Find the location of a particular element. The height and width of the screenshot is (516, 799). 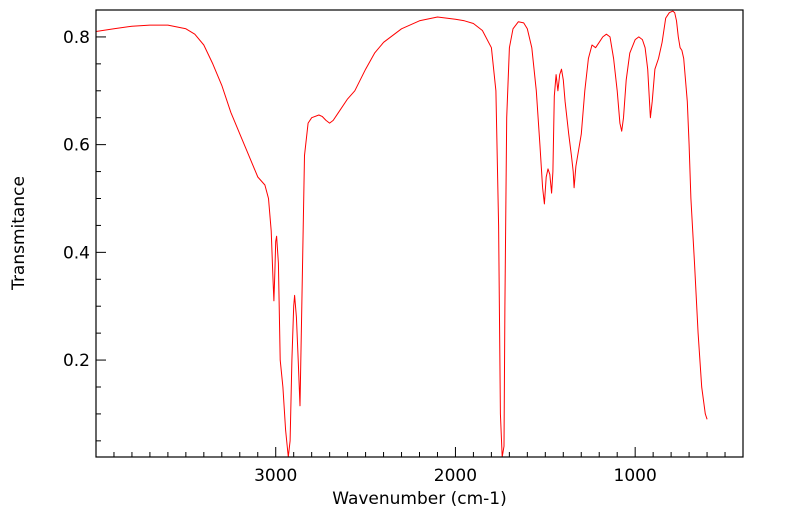

x-axis-ticks is located at coordinates (419, 452).